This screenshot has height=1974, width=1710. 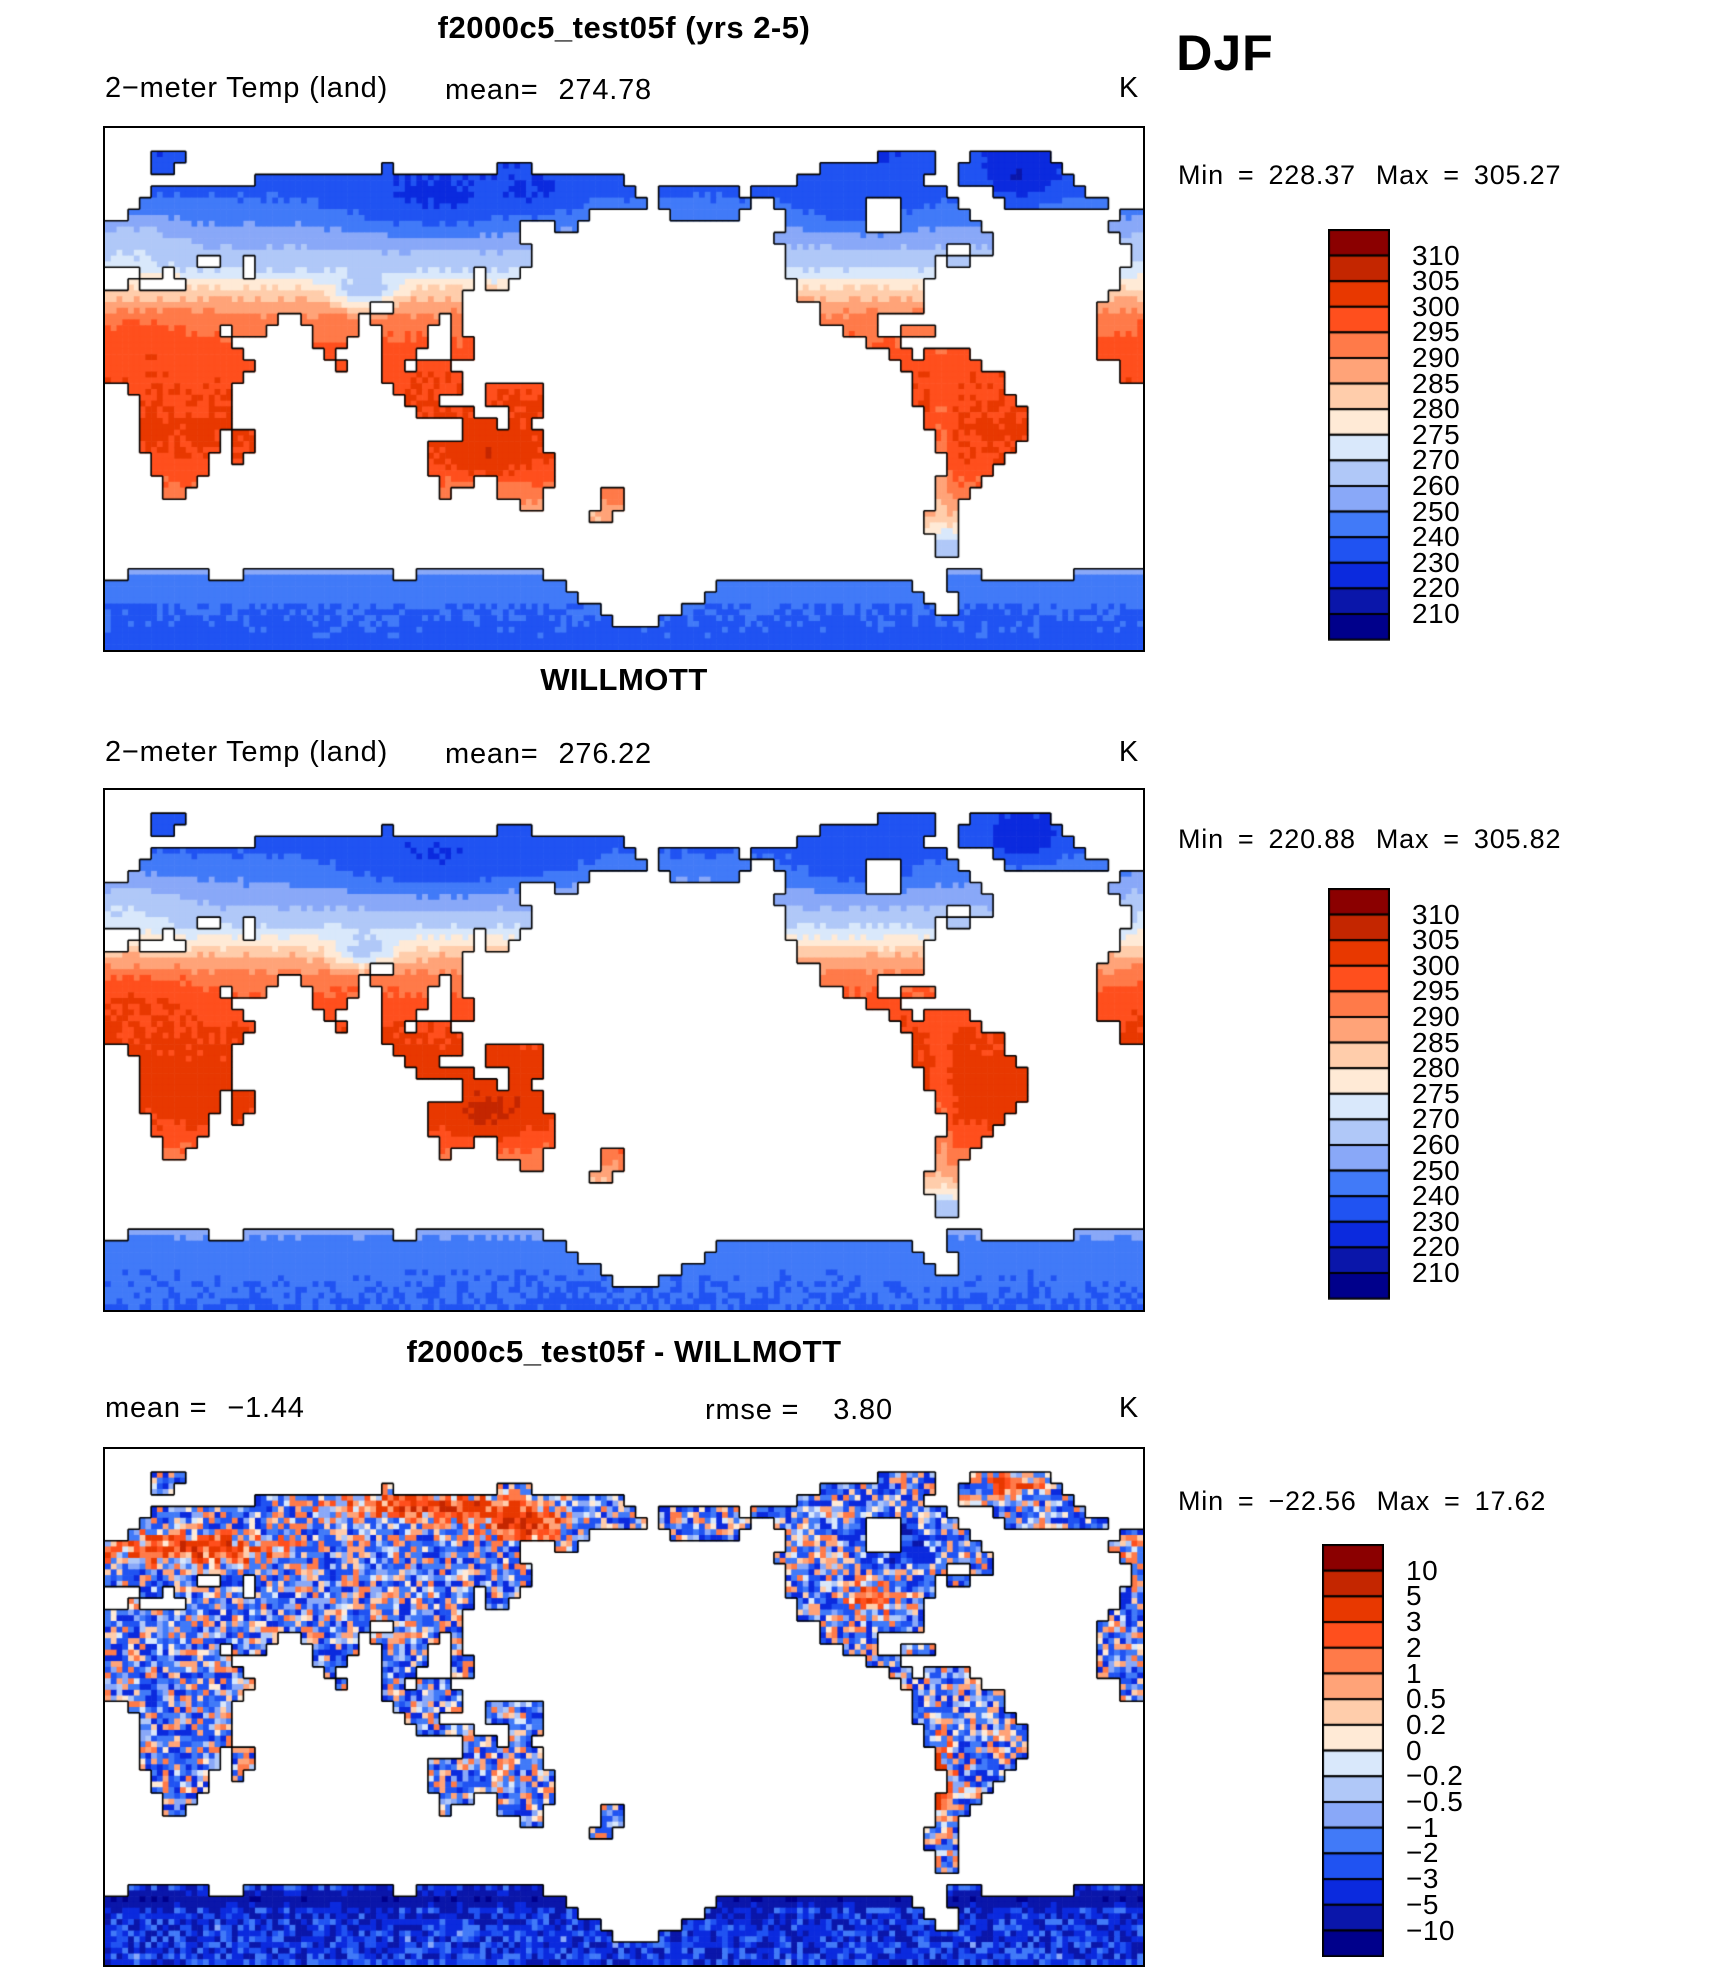 What do you see at coordinates (1414, 1750) in the screenshot?
I see `colorbar-tick-label: 0` at bounding box center [1414, 1750].